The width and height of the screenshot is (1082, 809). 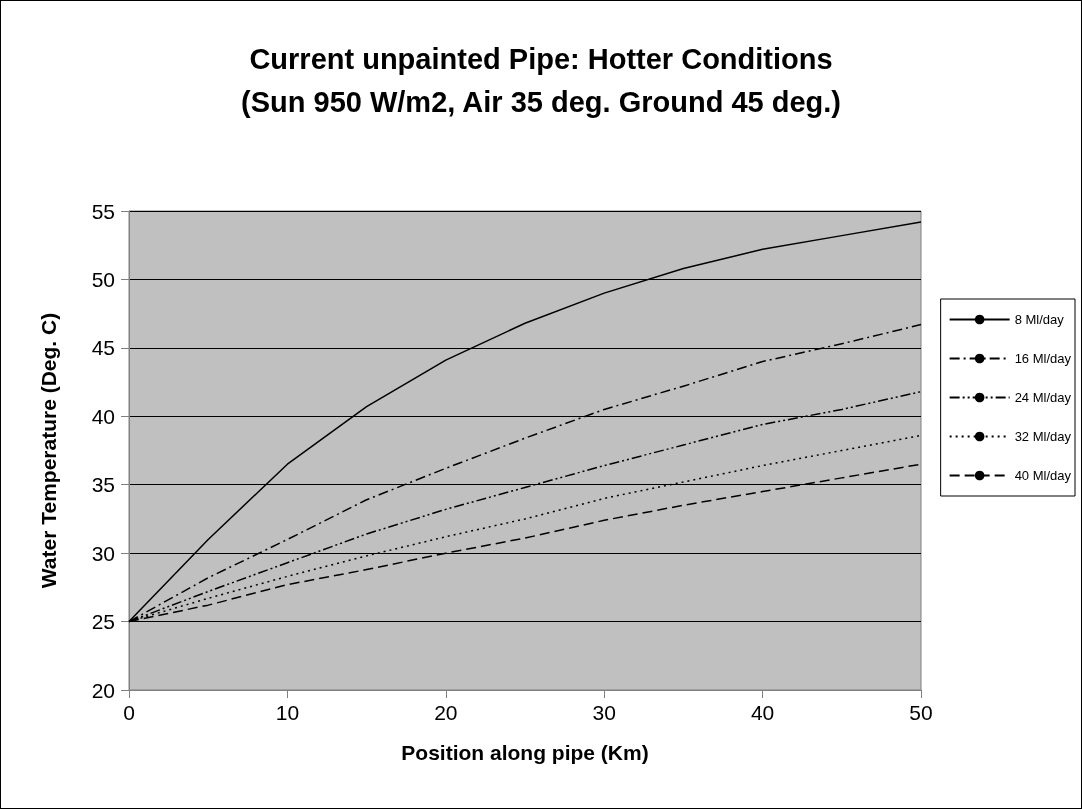 I want to click on y-tick-label: 20, so click(x=103, y=690).